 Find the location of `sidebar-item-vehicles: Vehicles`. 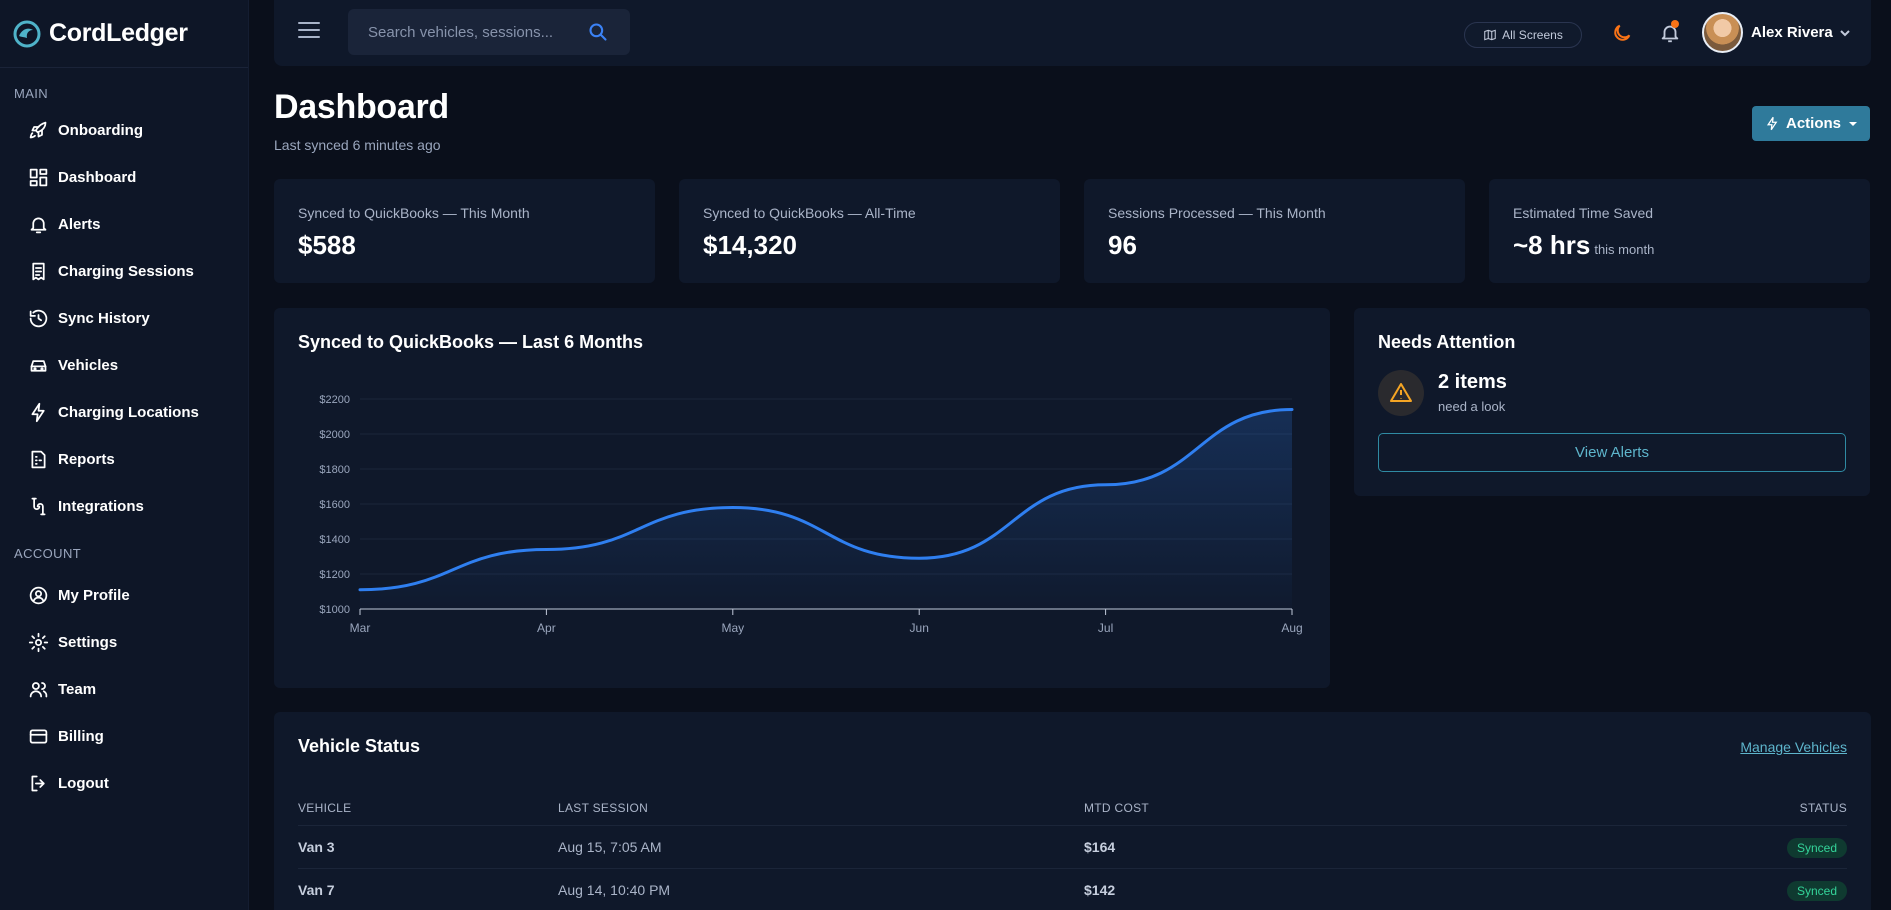

sidebar-item-vehicles: Vehicles is located at coordinates (99, 365).